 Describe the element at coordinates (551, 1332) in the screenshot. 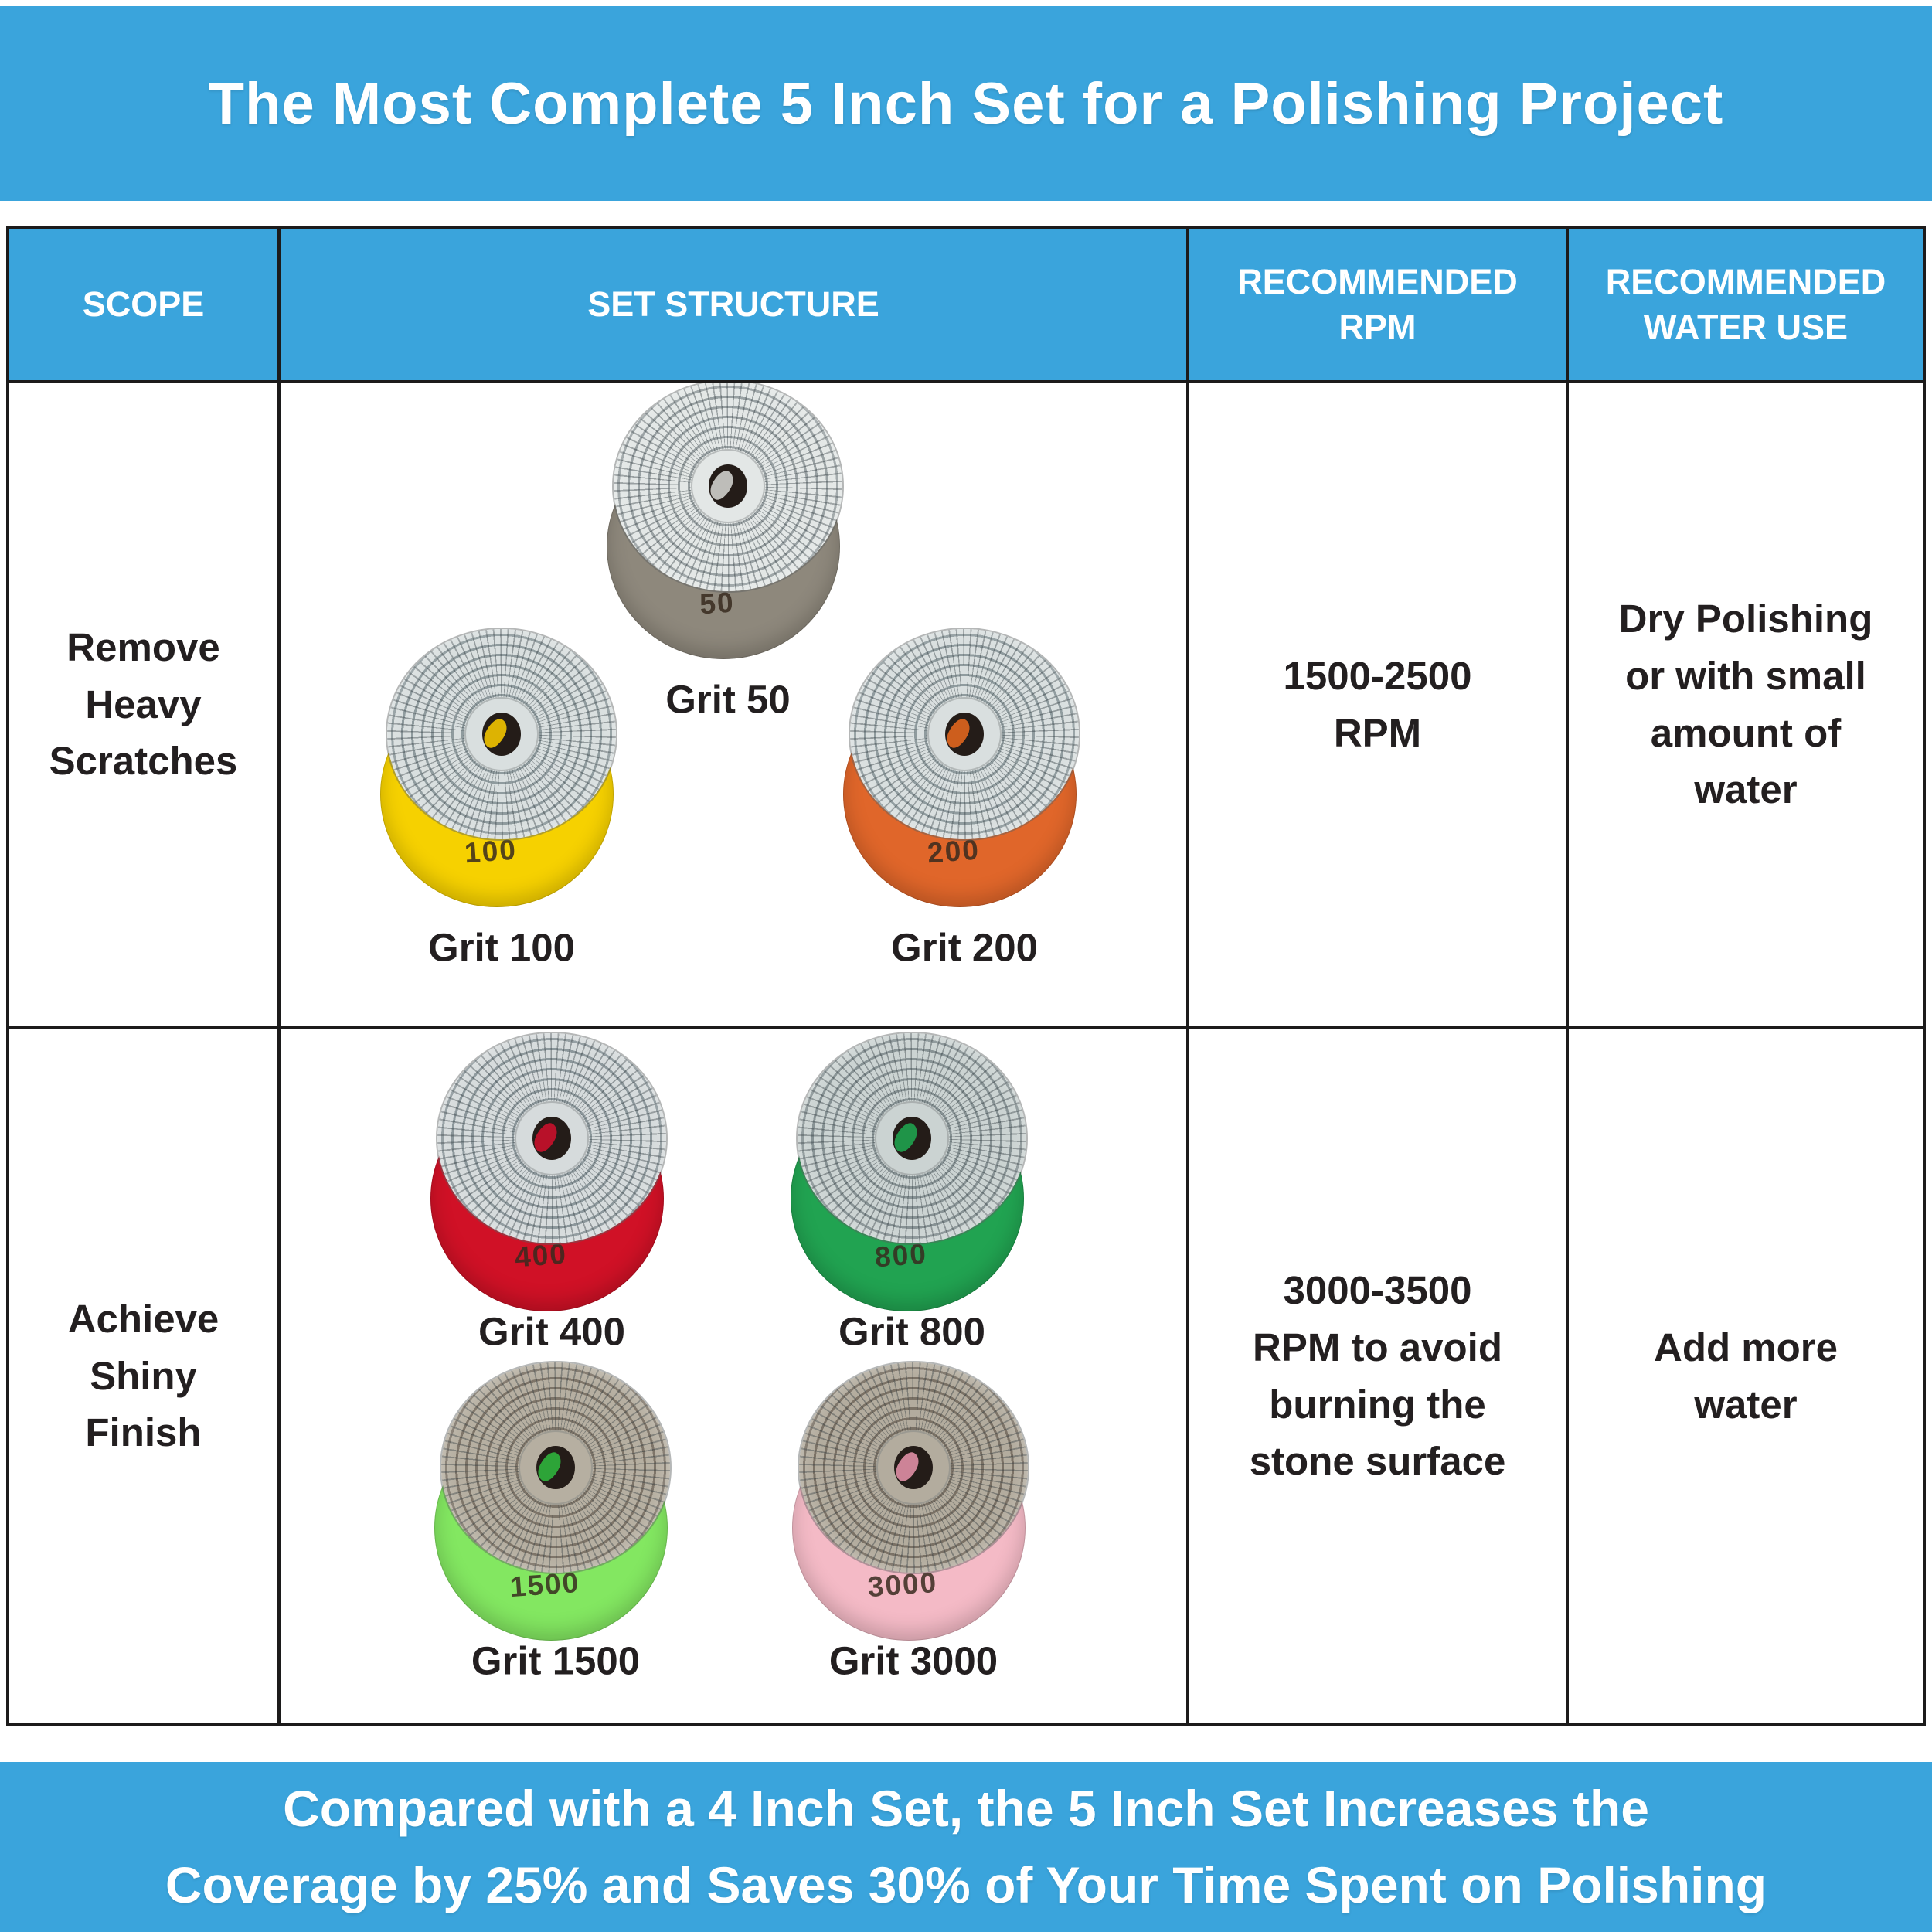

I see `pad-grit-label: Grit 400` at that location.